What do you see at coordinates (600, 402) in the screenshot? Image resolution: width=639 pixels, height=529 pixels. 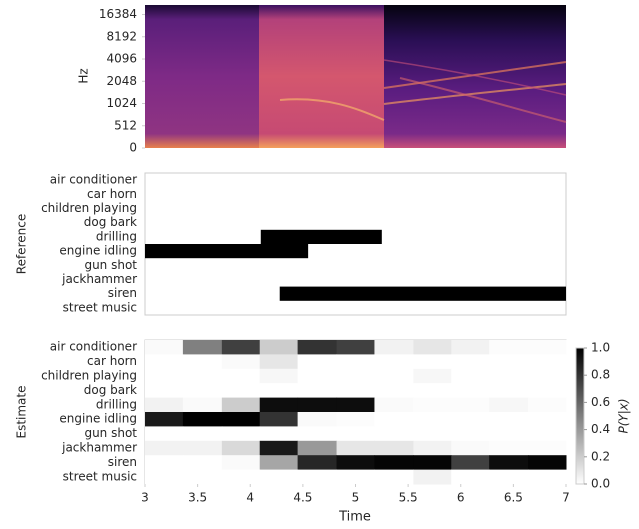 I see `colorbar-tick-label: 0.6` at bounding box center [600, 402].